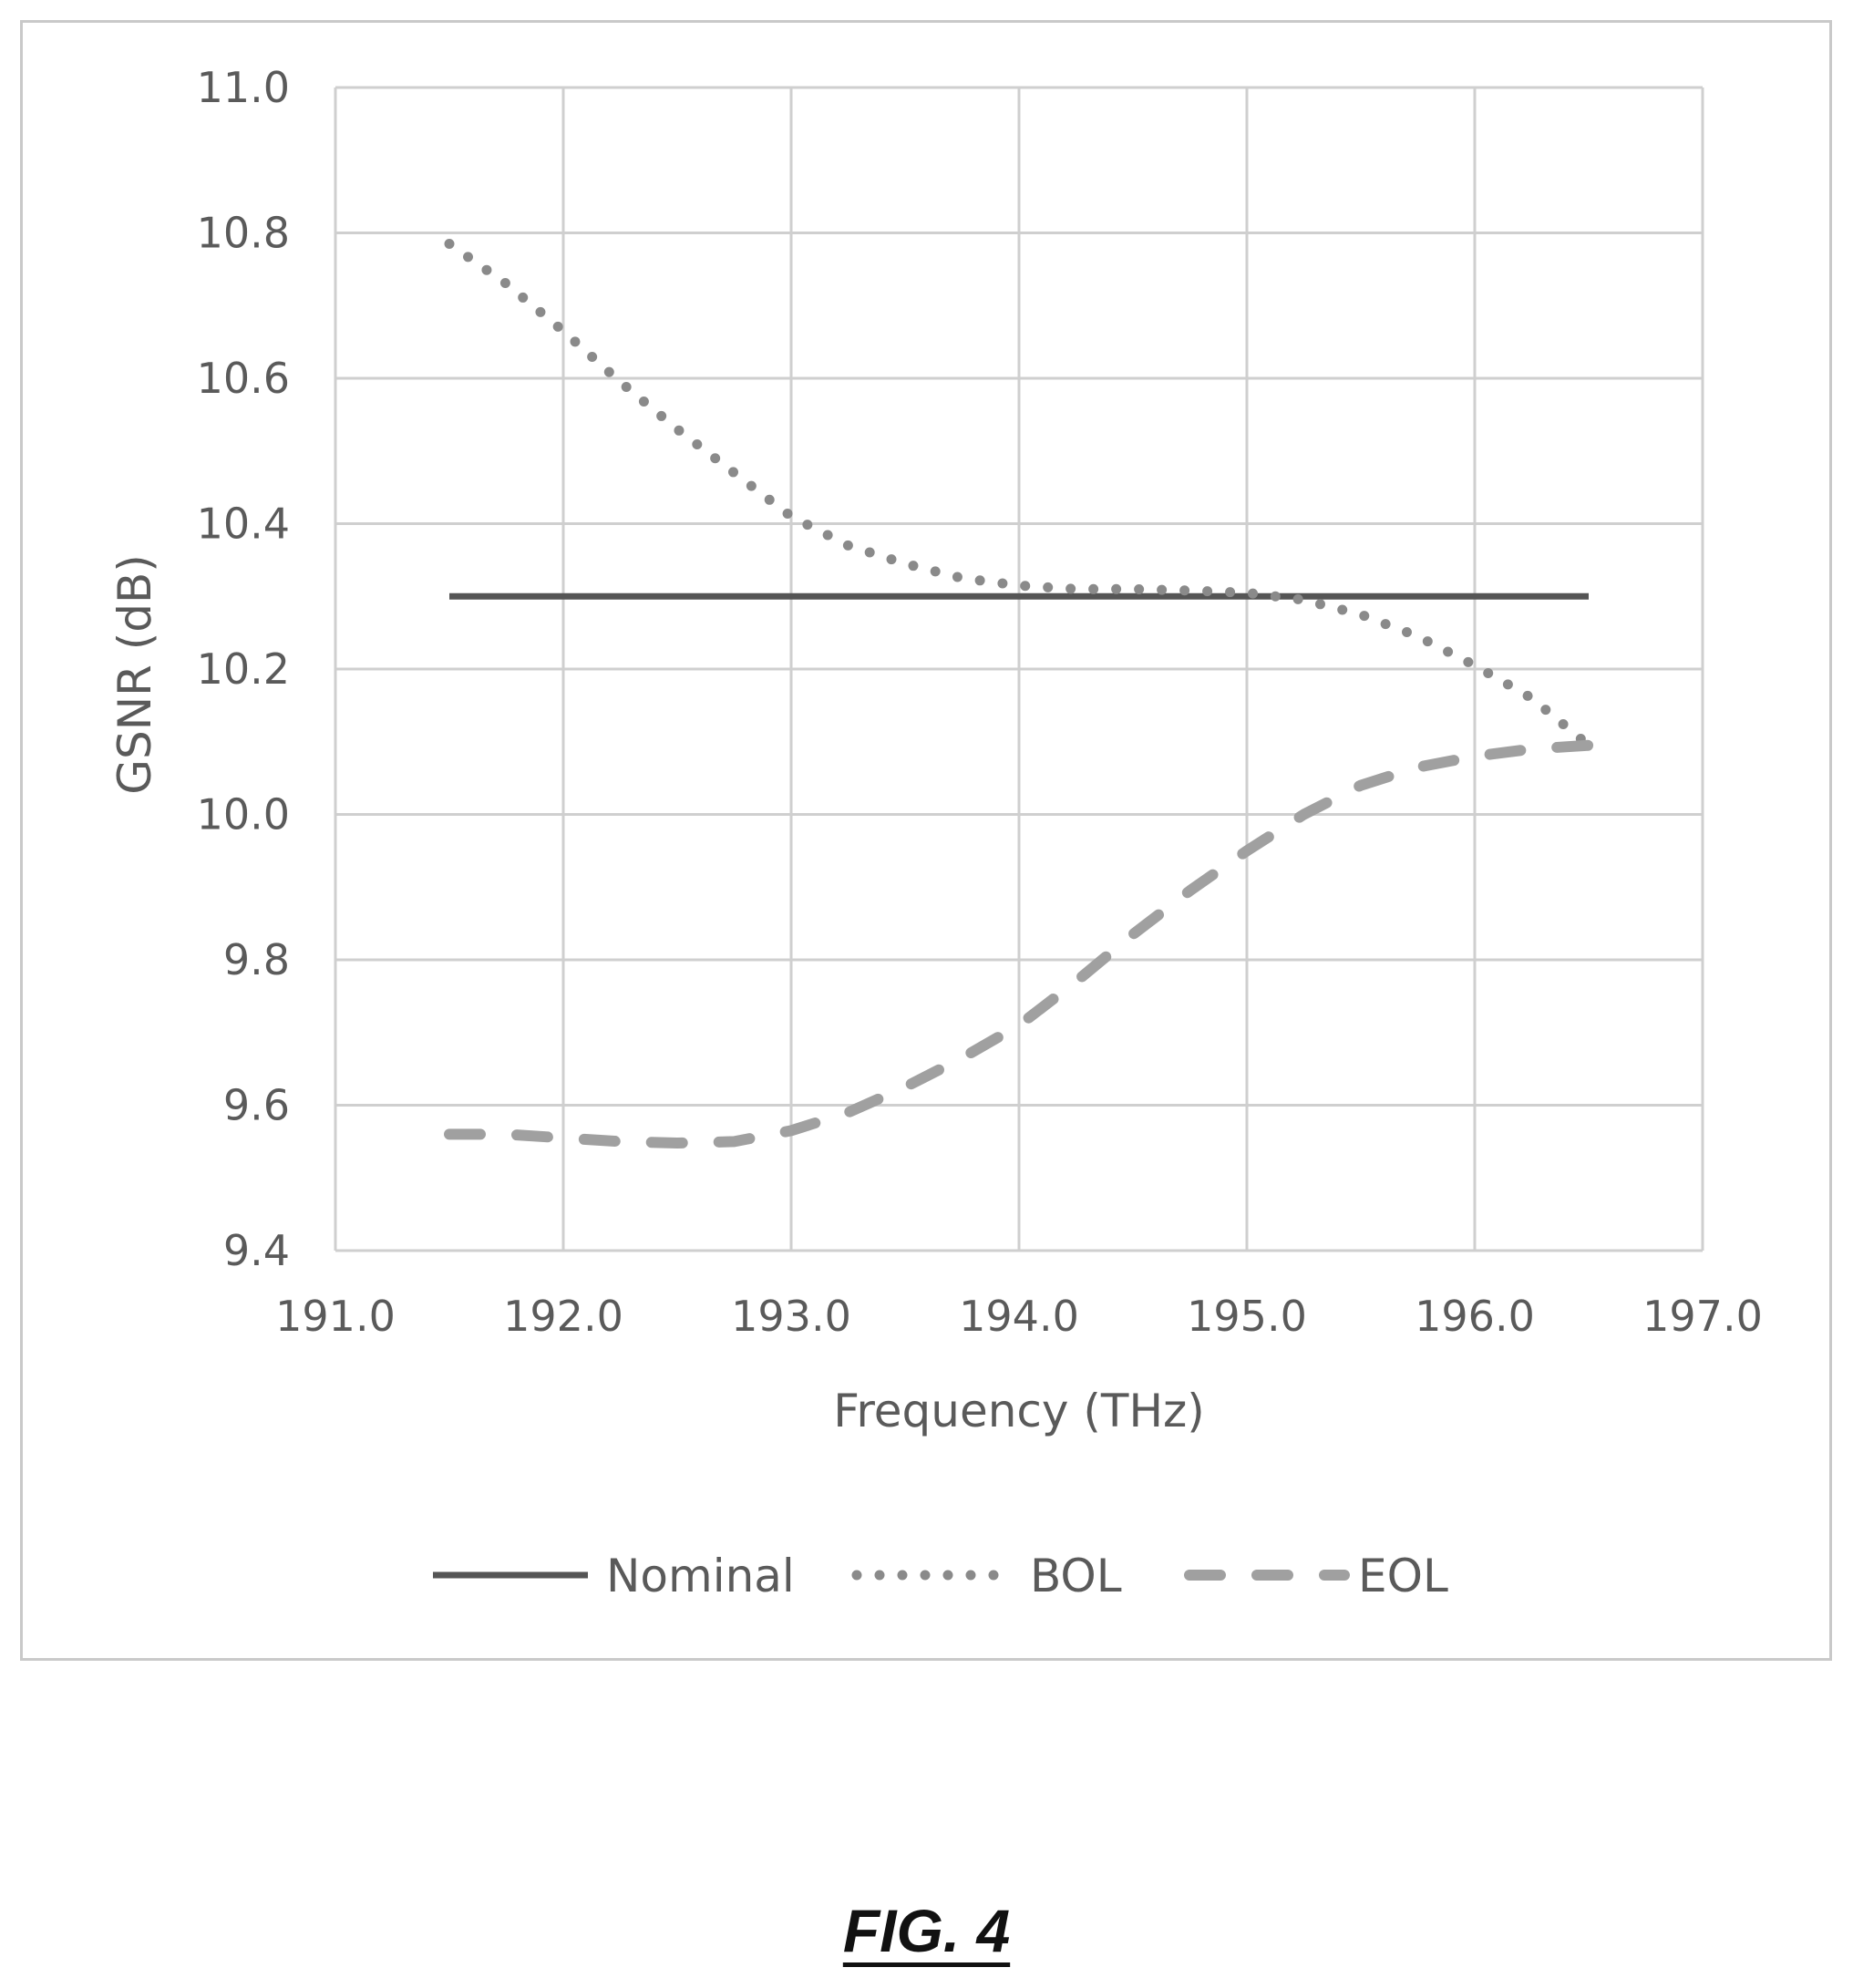  What do you see at coordinates (256, 960) in the screenshot?
I see `y-tick-label: 9.8` at bounding box center [256, 960].